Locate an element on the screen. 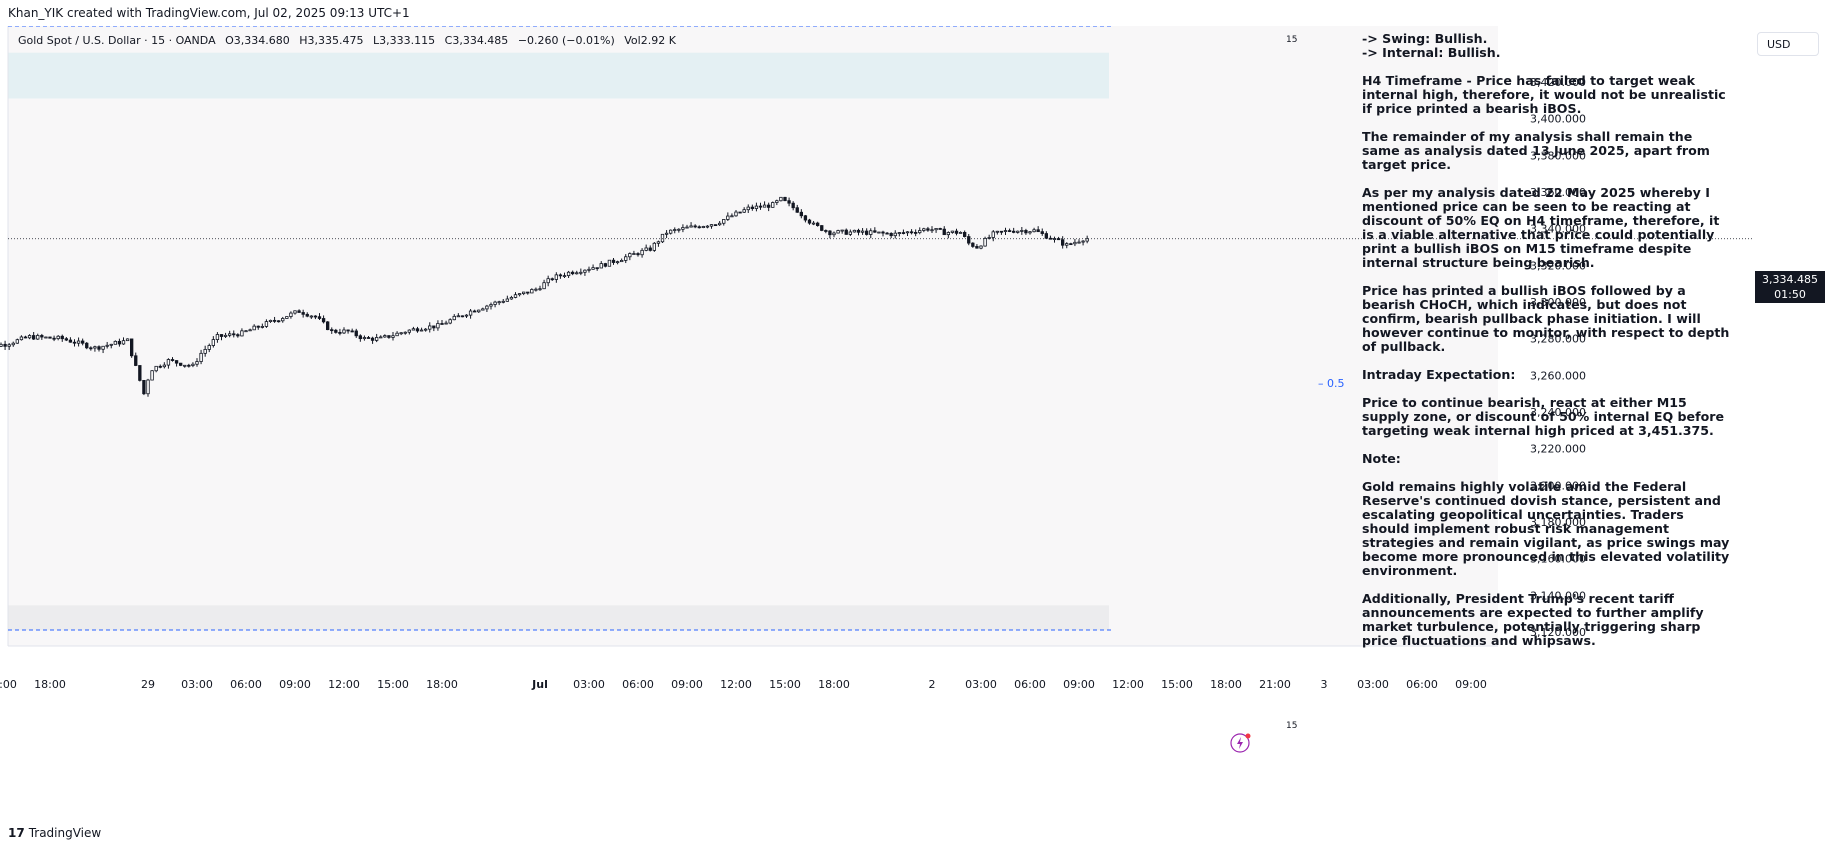 This screenshot has height=850, width=1835. y-tick-label: 3,240.000 is located at coordinates (1558, 412).